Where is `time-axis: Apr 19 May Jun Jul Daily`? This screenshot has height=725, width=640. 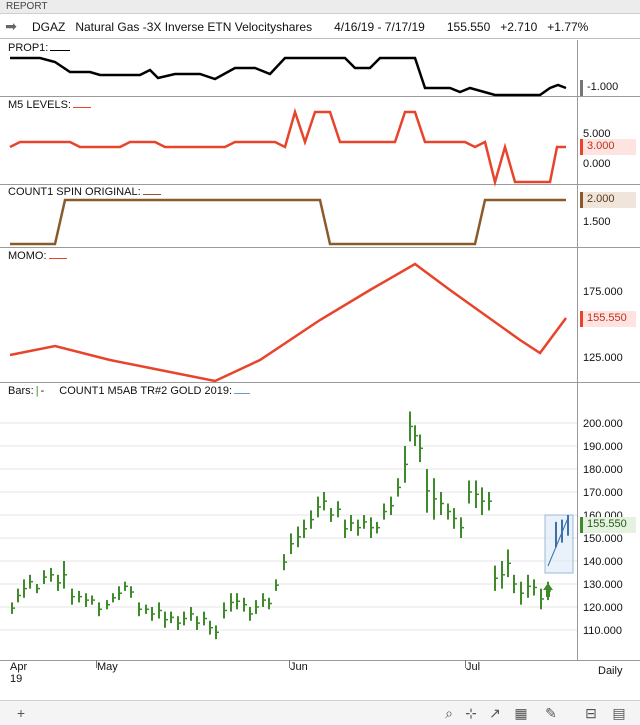
time-axis: Apr 19 May Jun Jul Daily is located at coordinates (320, 673).